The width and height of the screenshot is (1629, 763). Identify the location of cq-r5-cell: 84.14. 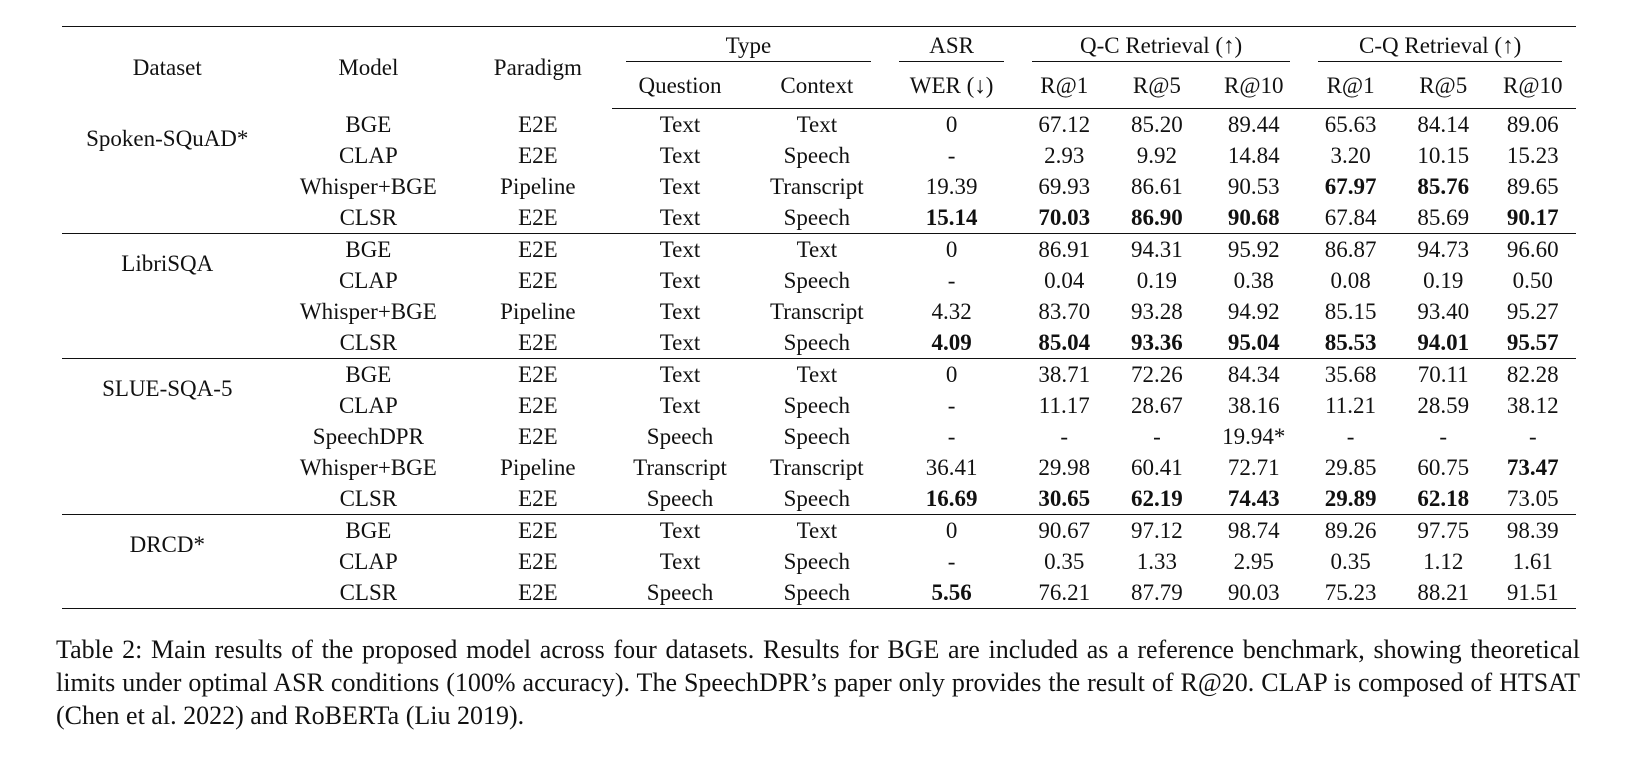
(1443, 124).